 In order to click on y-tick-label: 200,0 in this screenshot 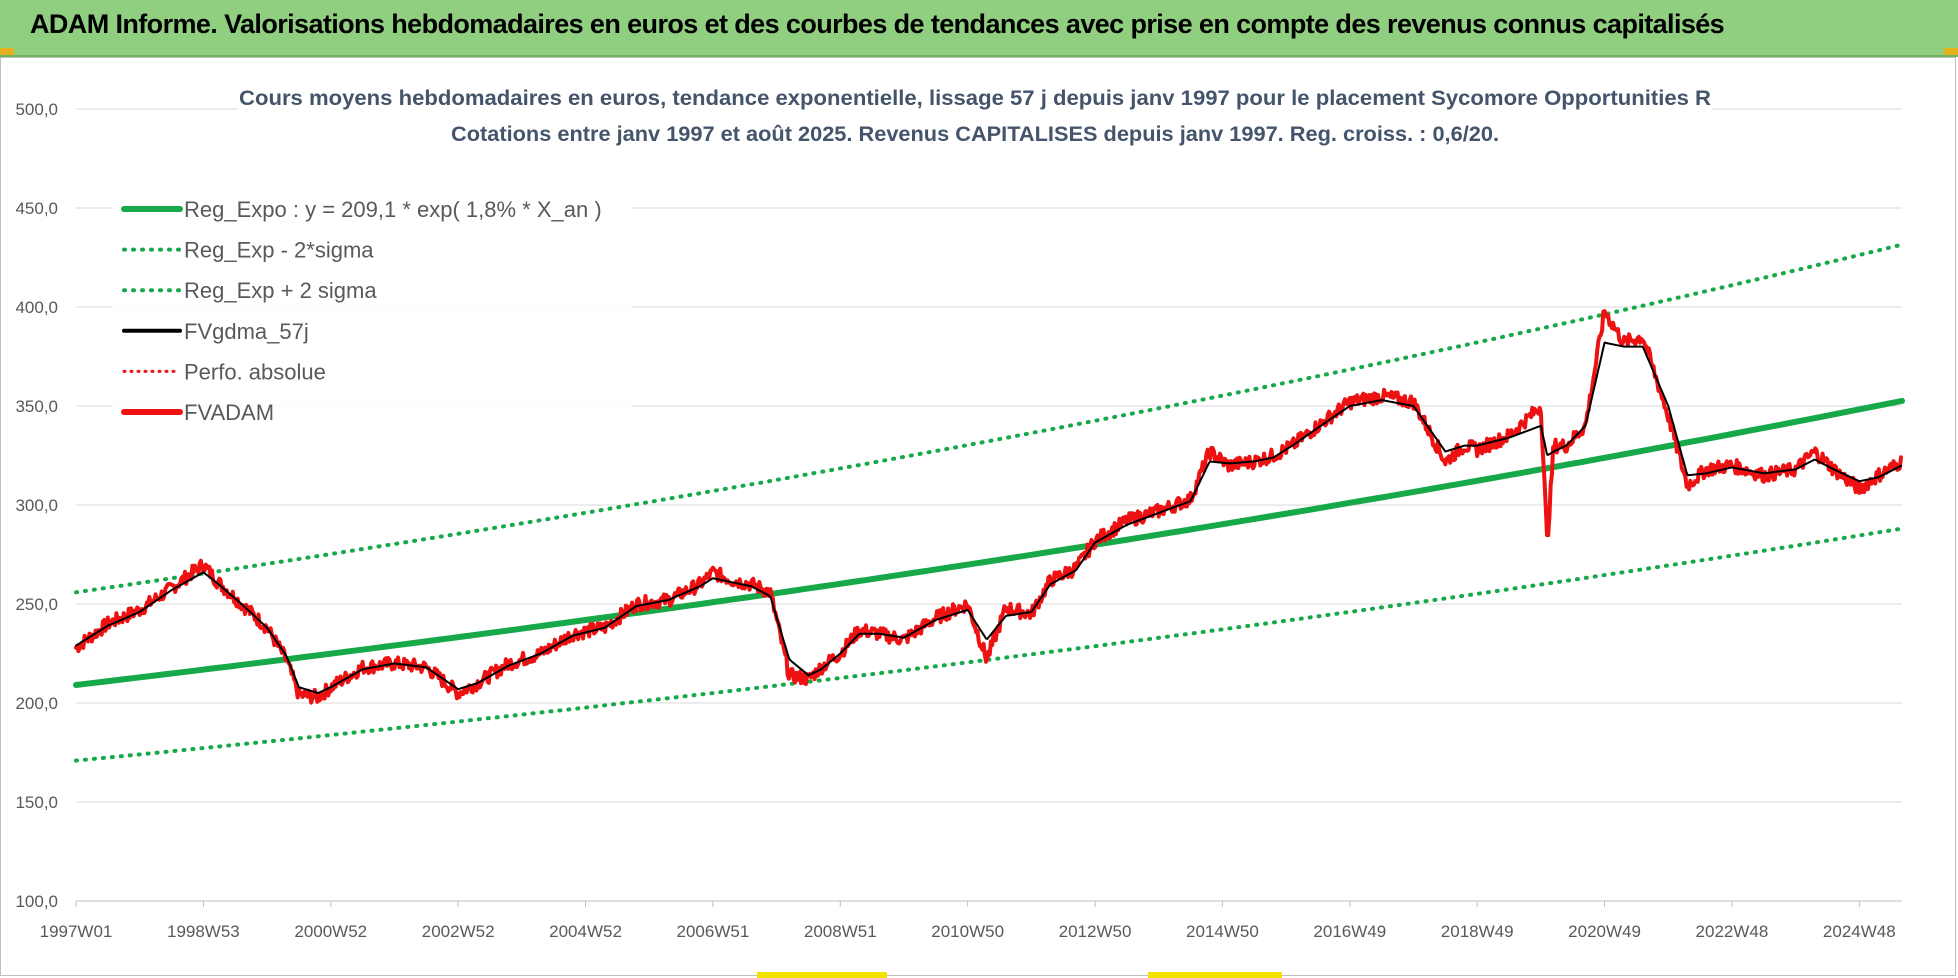, I will do `click(36, 703)`.